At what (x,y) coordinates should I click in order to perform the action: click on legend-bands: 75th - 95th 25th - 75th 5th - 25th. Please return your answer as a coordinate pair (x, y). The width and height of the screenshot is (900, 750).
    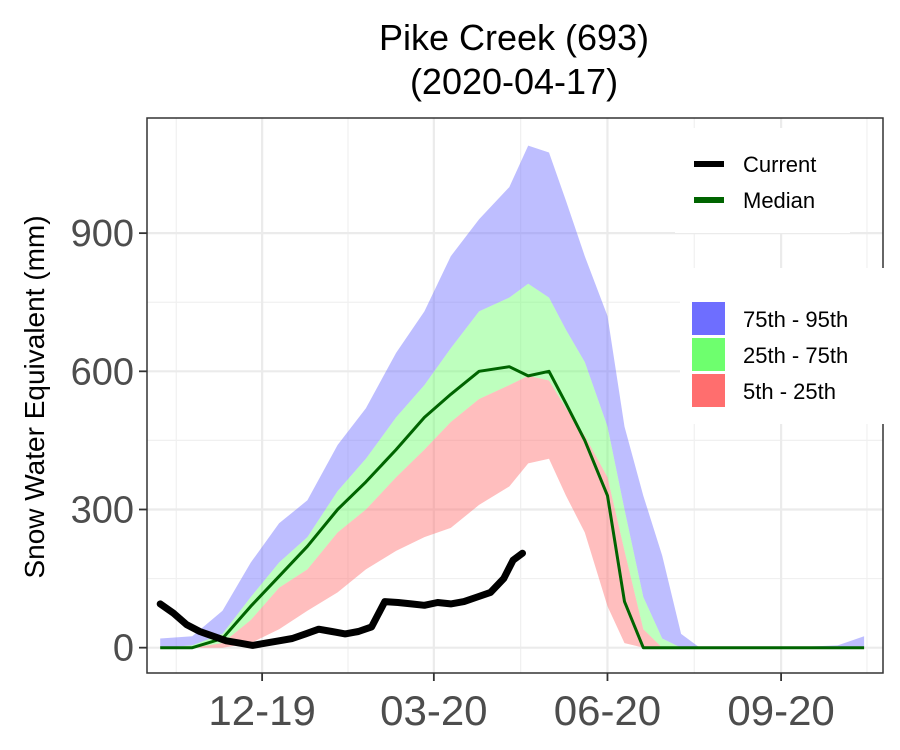
    Looking at the image, I should click on (782, 346).